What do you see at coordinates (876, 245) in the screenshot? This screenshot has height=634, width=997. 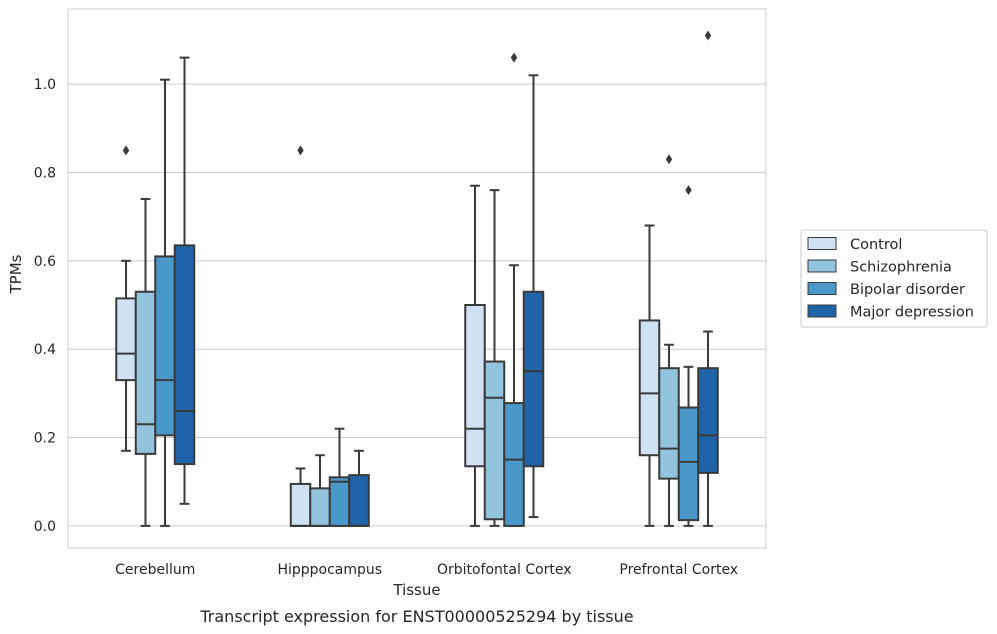 I see `legend-label: Control` at bounding box center [876, 245].